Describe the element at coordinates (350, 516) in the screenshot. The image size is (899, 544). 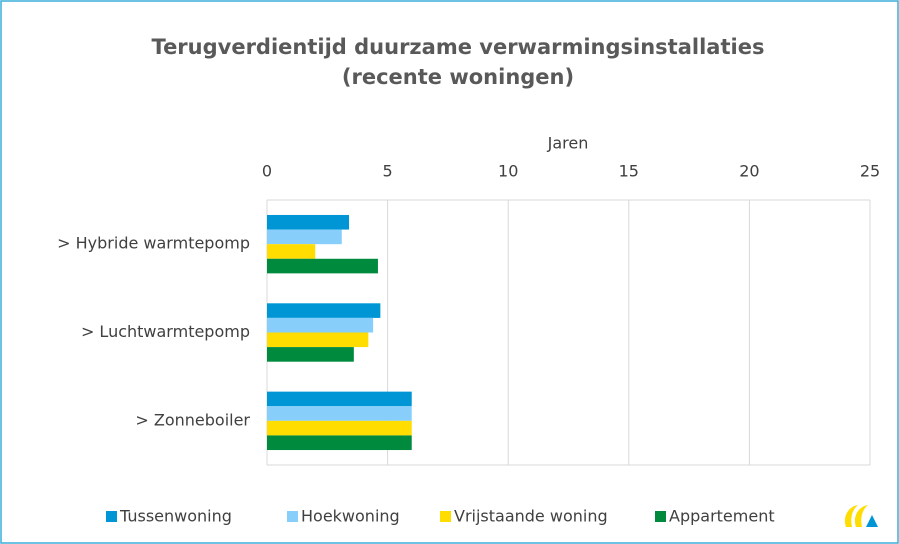
I see `legend-label: Hoekwoning` at that location.